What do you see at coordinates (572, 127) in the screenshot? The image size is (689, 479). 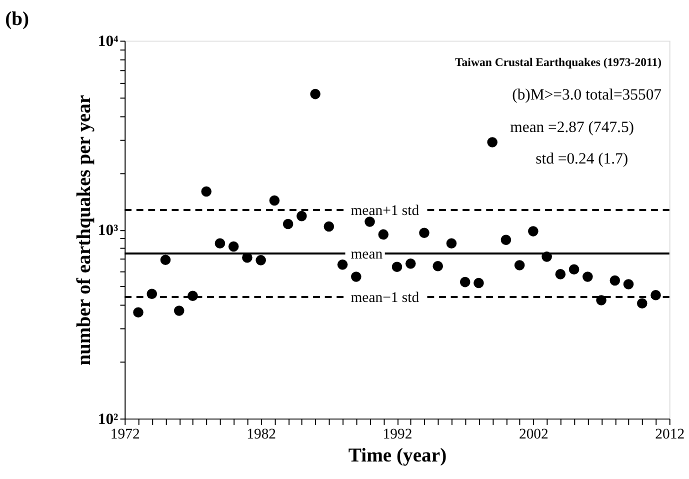 I see `annotation: mean =2.87 (747.5)` at bounding box center [572, 127].